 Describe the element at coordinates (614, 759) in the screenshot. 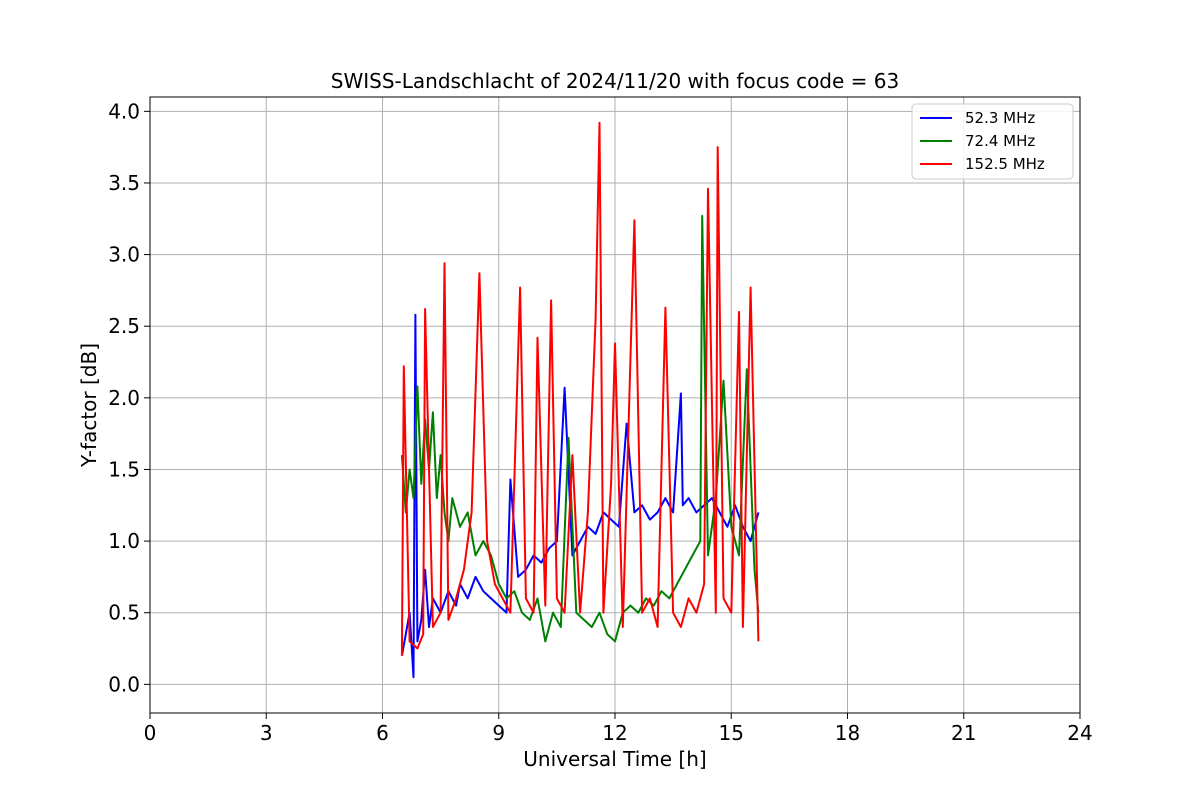

I see `x-axis-title: Universal Time [h]` at that location.